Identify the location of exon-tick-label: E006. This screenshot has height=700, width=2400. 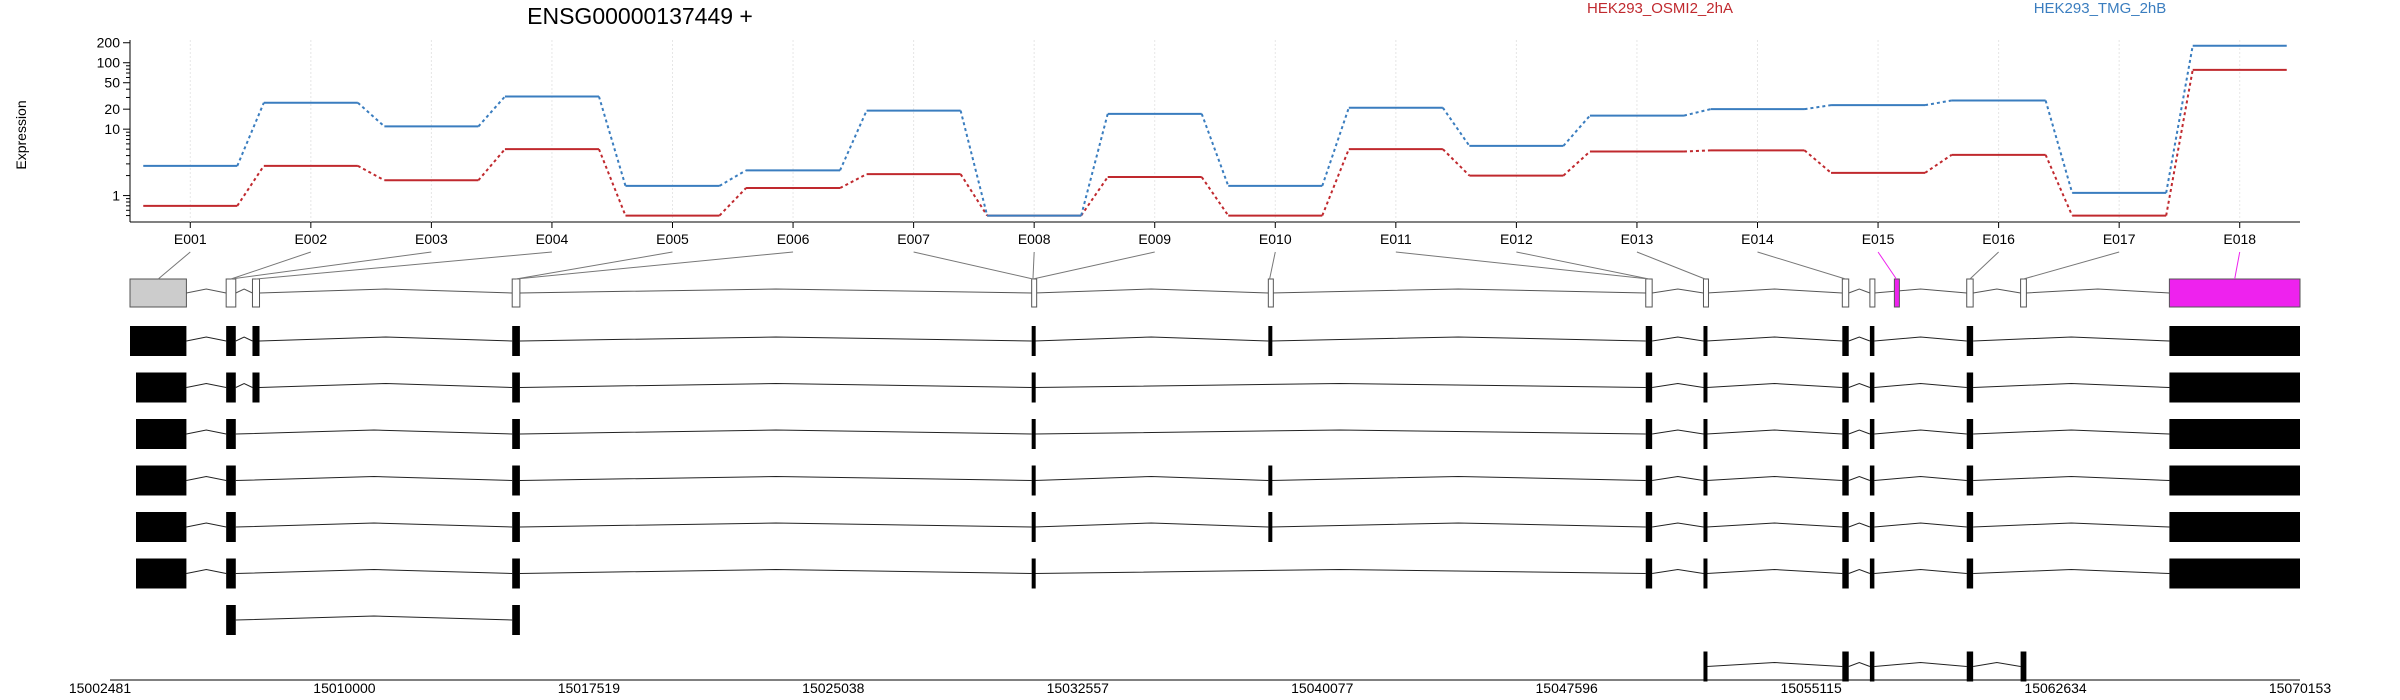
(793, 239).